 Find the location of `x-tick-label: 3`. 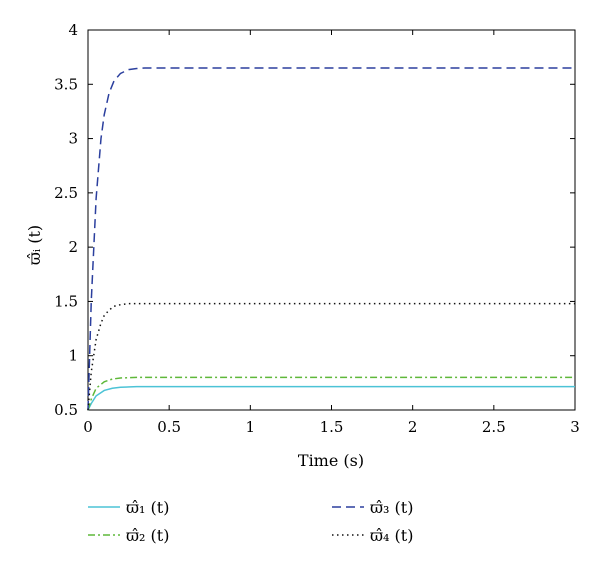

x-tick-label: 3 is located at coordinates (575, 427).